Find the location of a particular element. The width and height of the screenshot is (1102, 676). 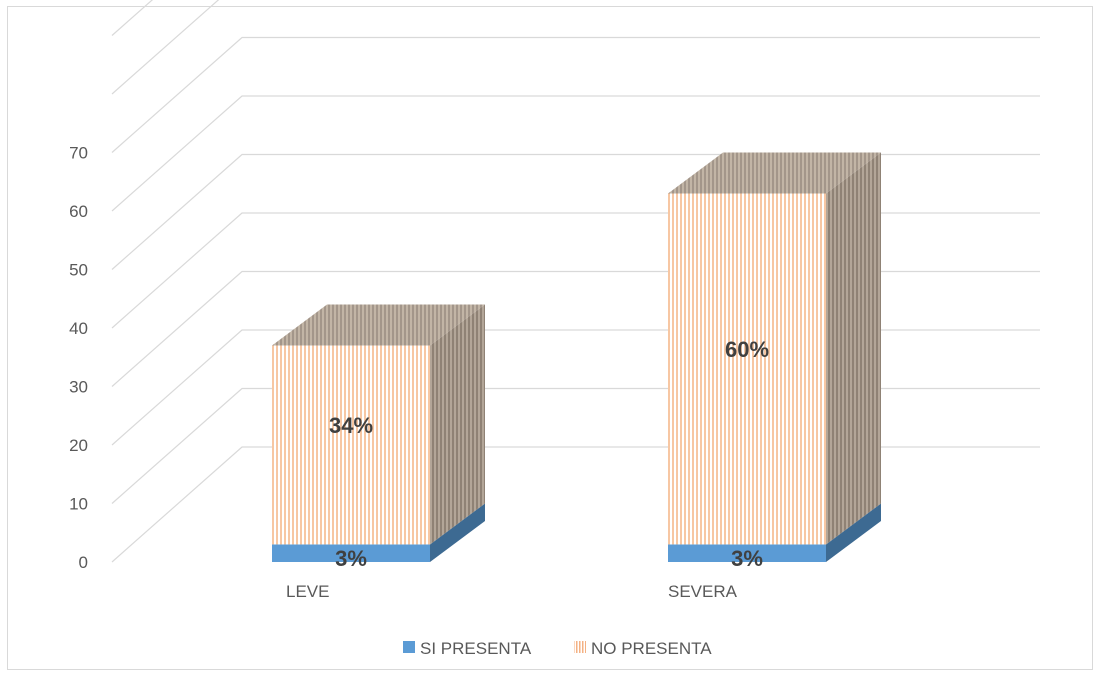

legend-label-no-presenta: NO PRESENTA is located at coordinates (651, 648).